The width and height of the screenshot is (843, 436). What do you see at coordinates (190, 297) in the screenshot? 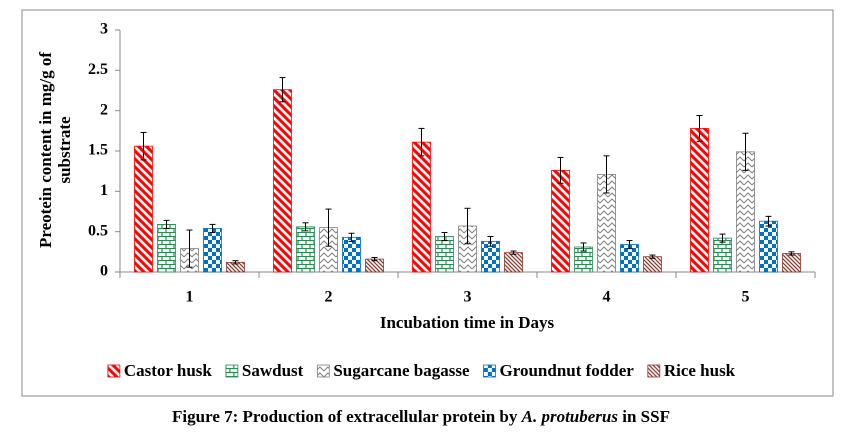
I see `x-tick-label: 1` at bounding box center [190, 297].